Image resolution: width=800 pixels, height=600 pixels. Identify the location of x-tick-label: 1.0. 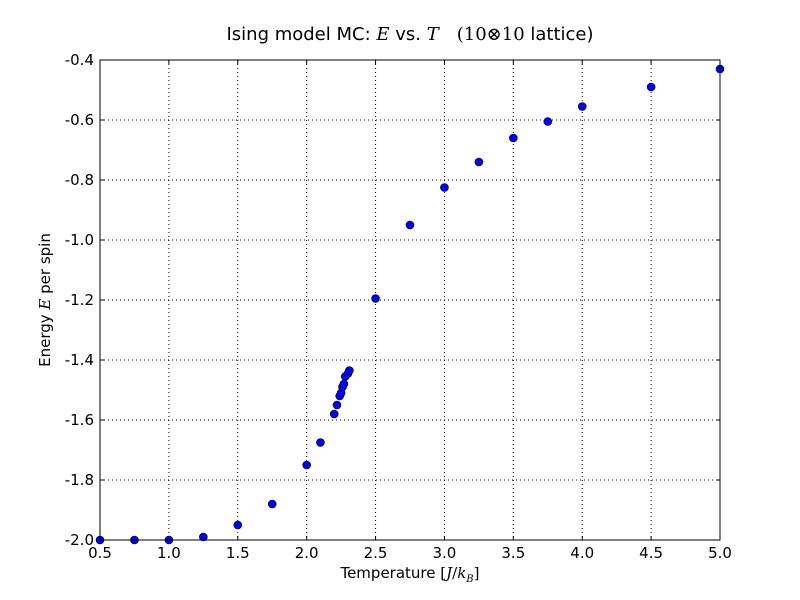
(169, 553).